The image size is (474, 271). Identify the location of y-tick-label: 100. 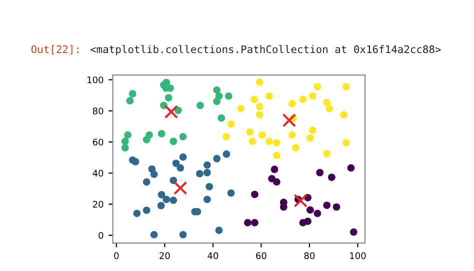
(96, 80).